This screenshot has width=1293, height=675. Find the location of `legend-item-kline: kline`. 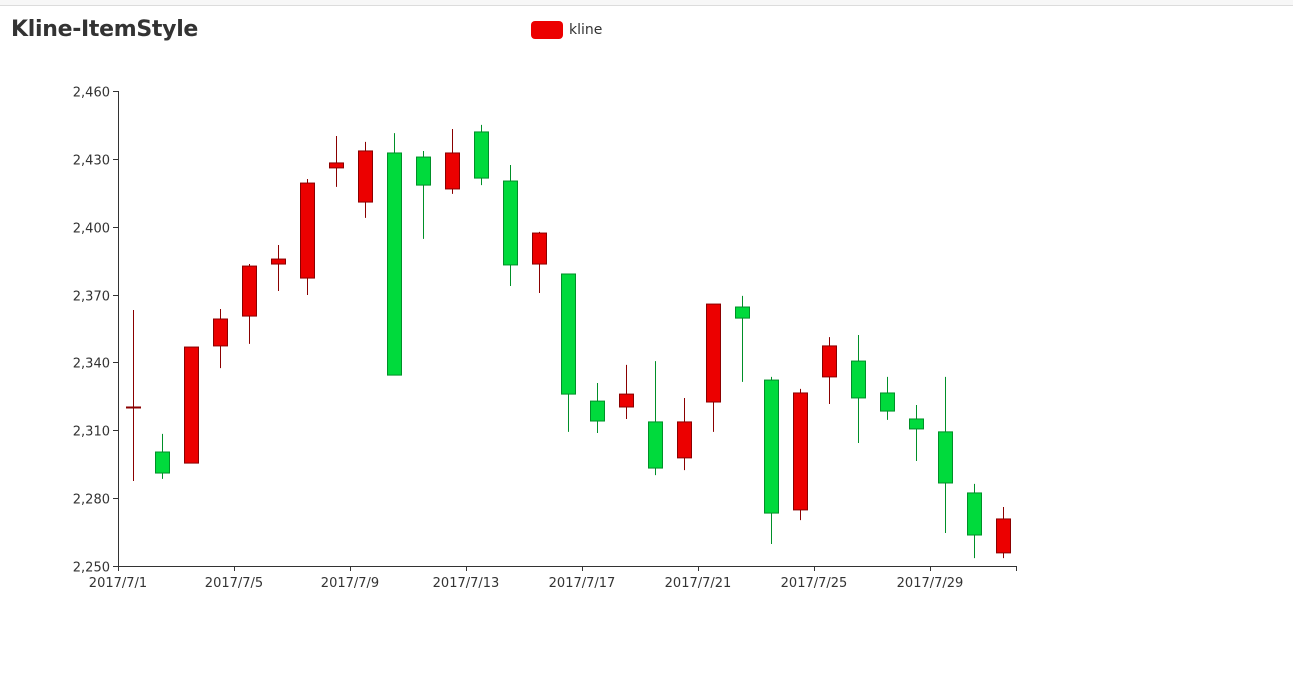

legend-item-kline: kline is located at coordinates (566, 30).